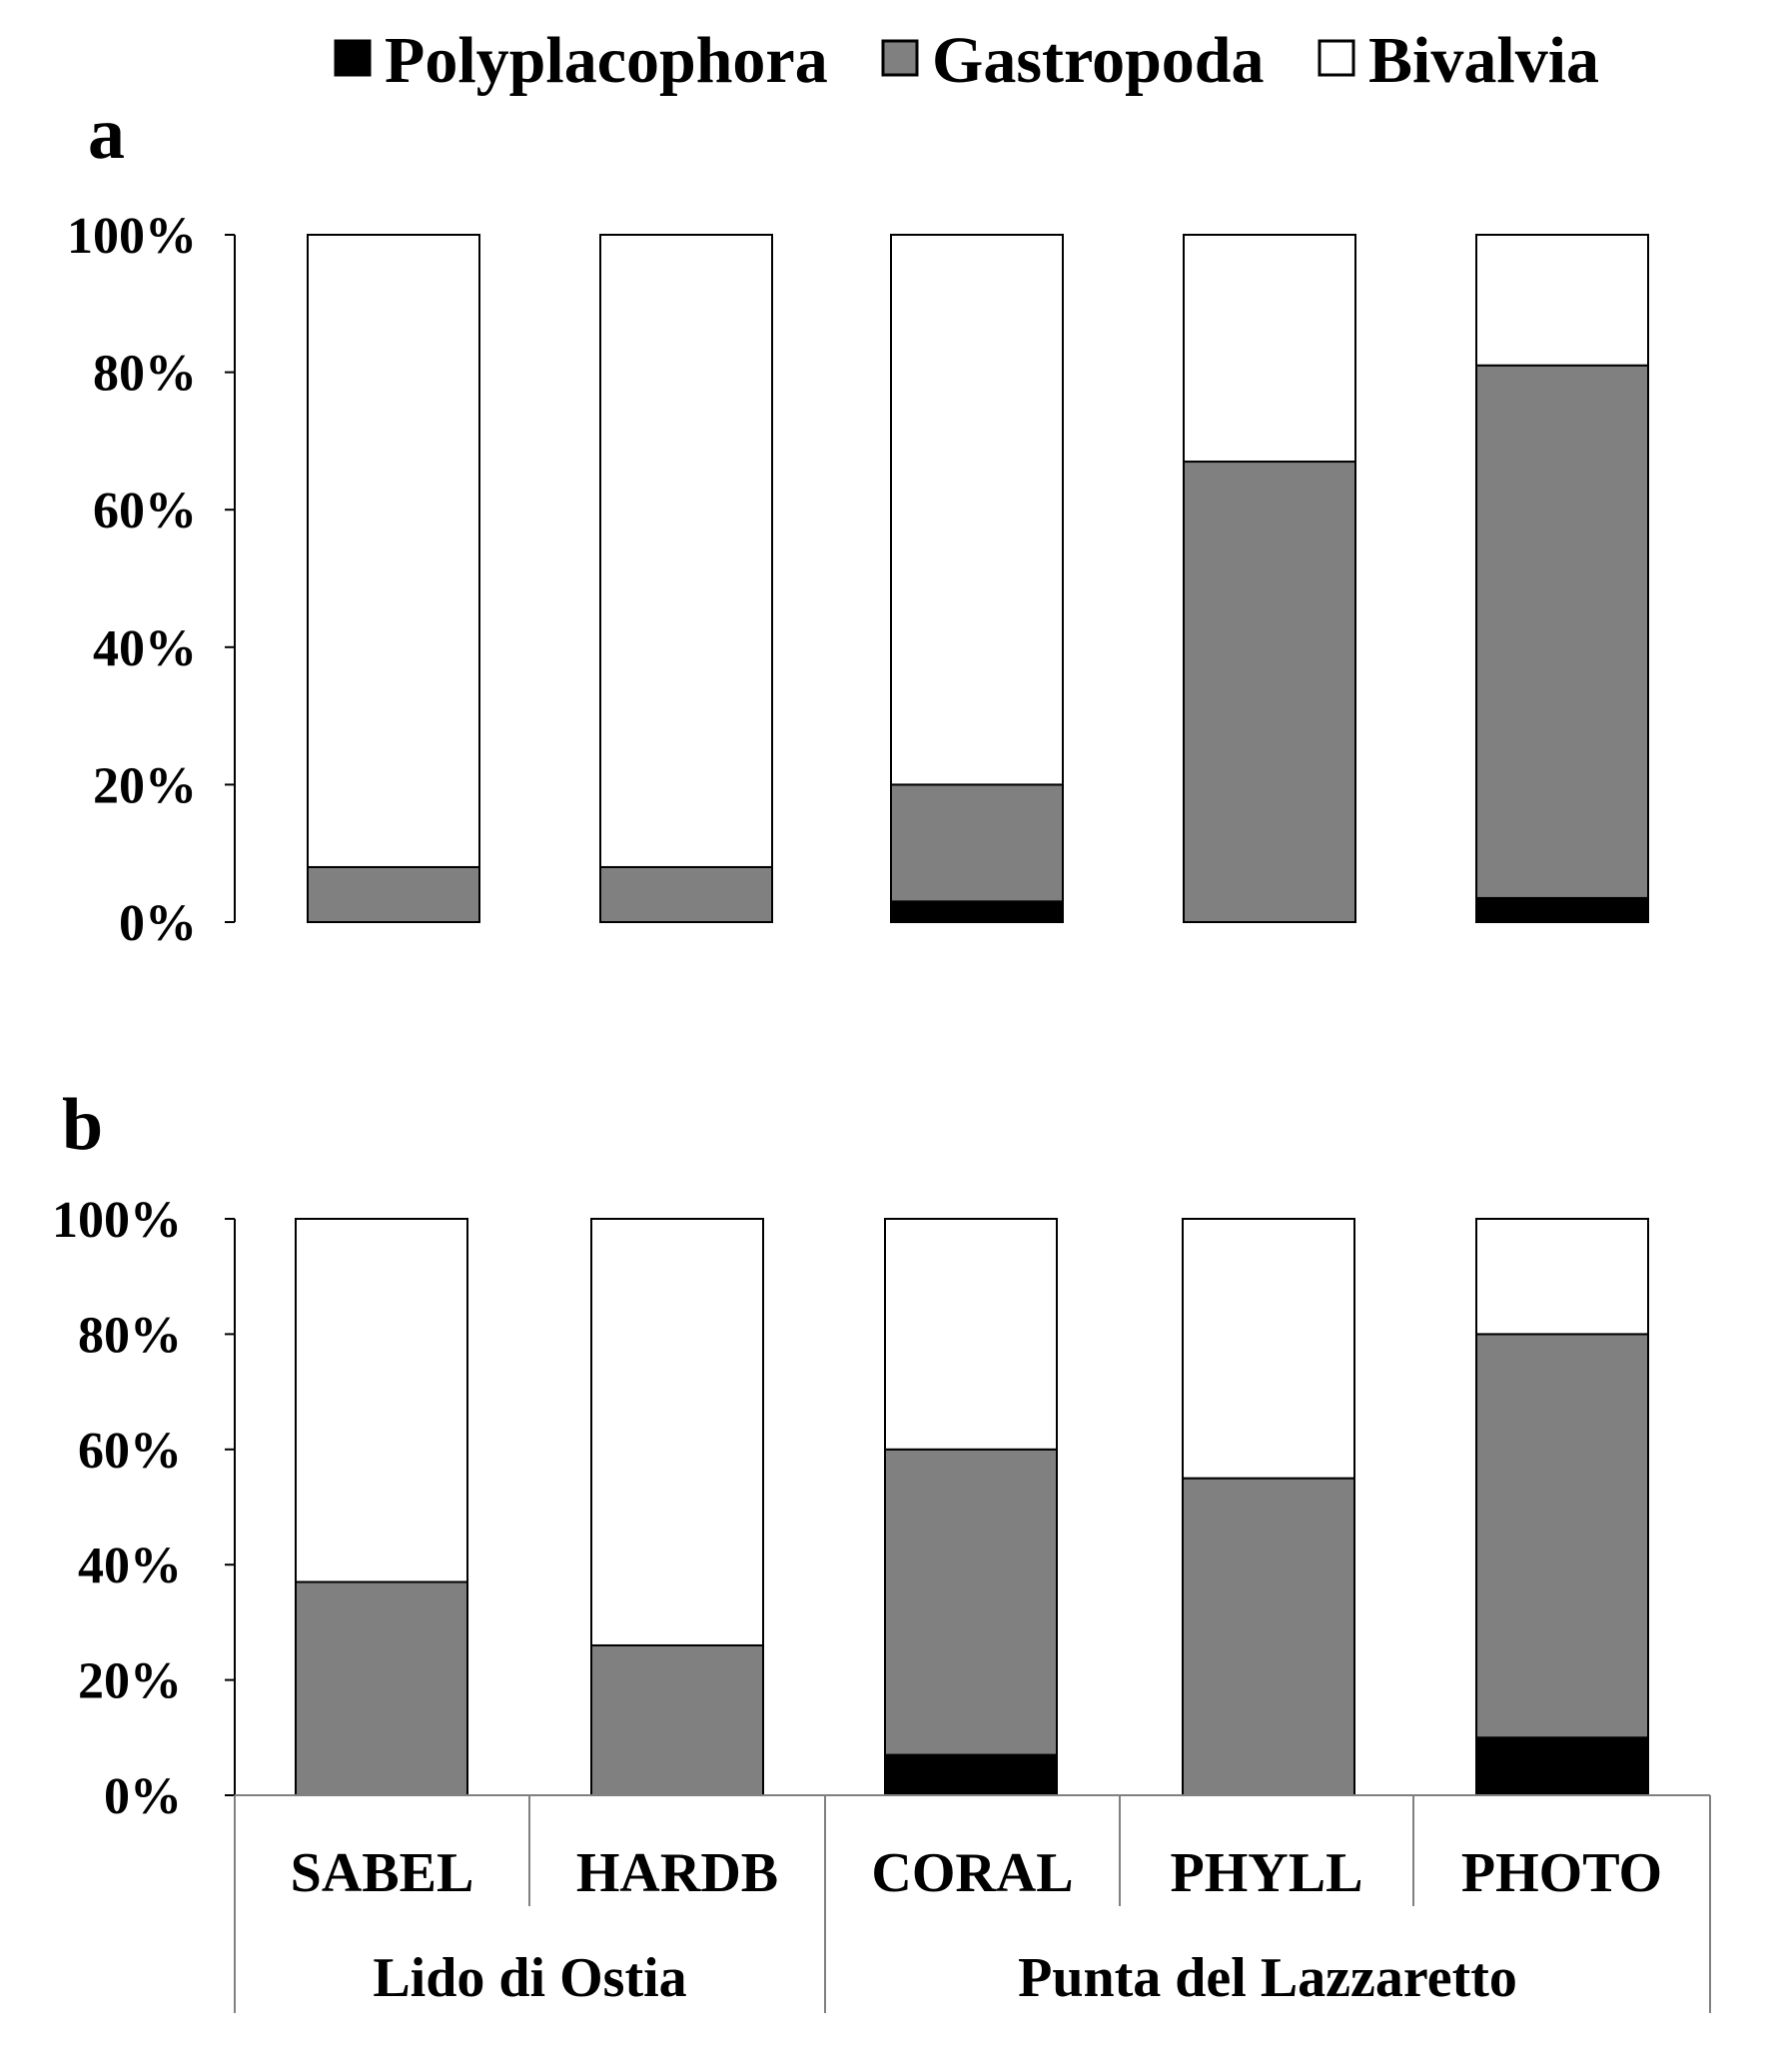 This screenshot has width=1775, height=2072. Describe the element at coordinates (1267, 1978) in the screenshot. I see `group-label-punta-del-lazzaretto: Punta del Lazzaretto` at that location.